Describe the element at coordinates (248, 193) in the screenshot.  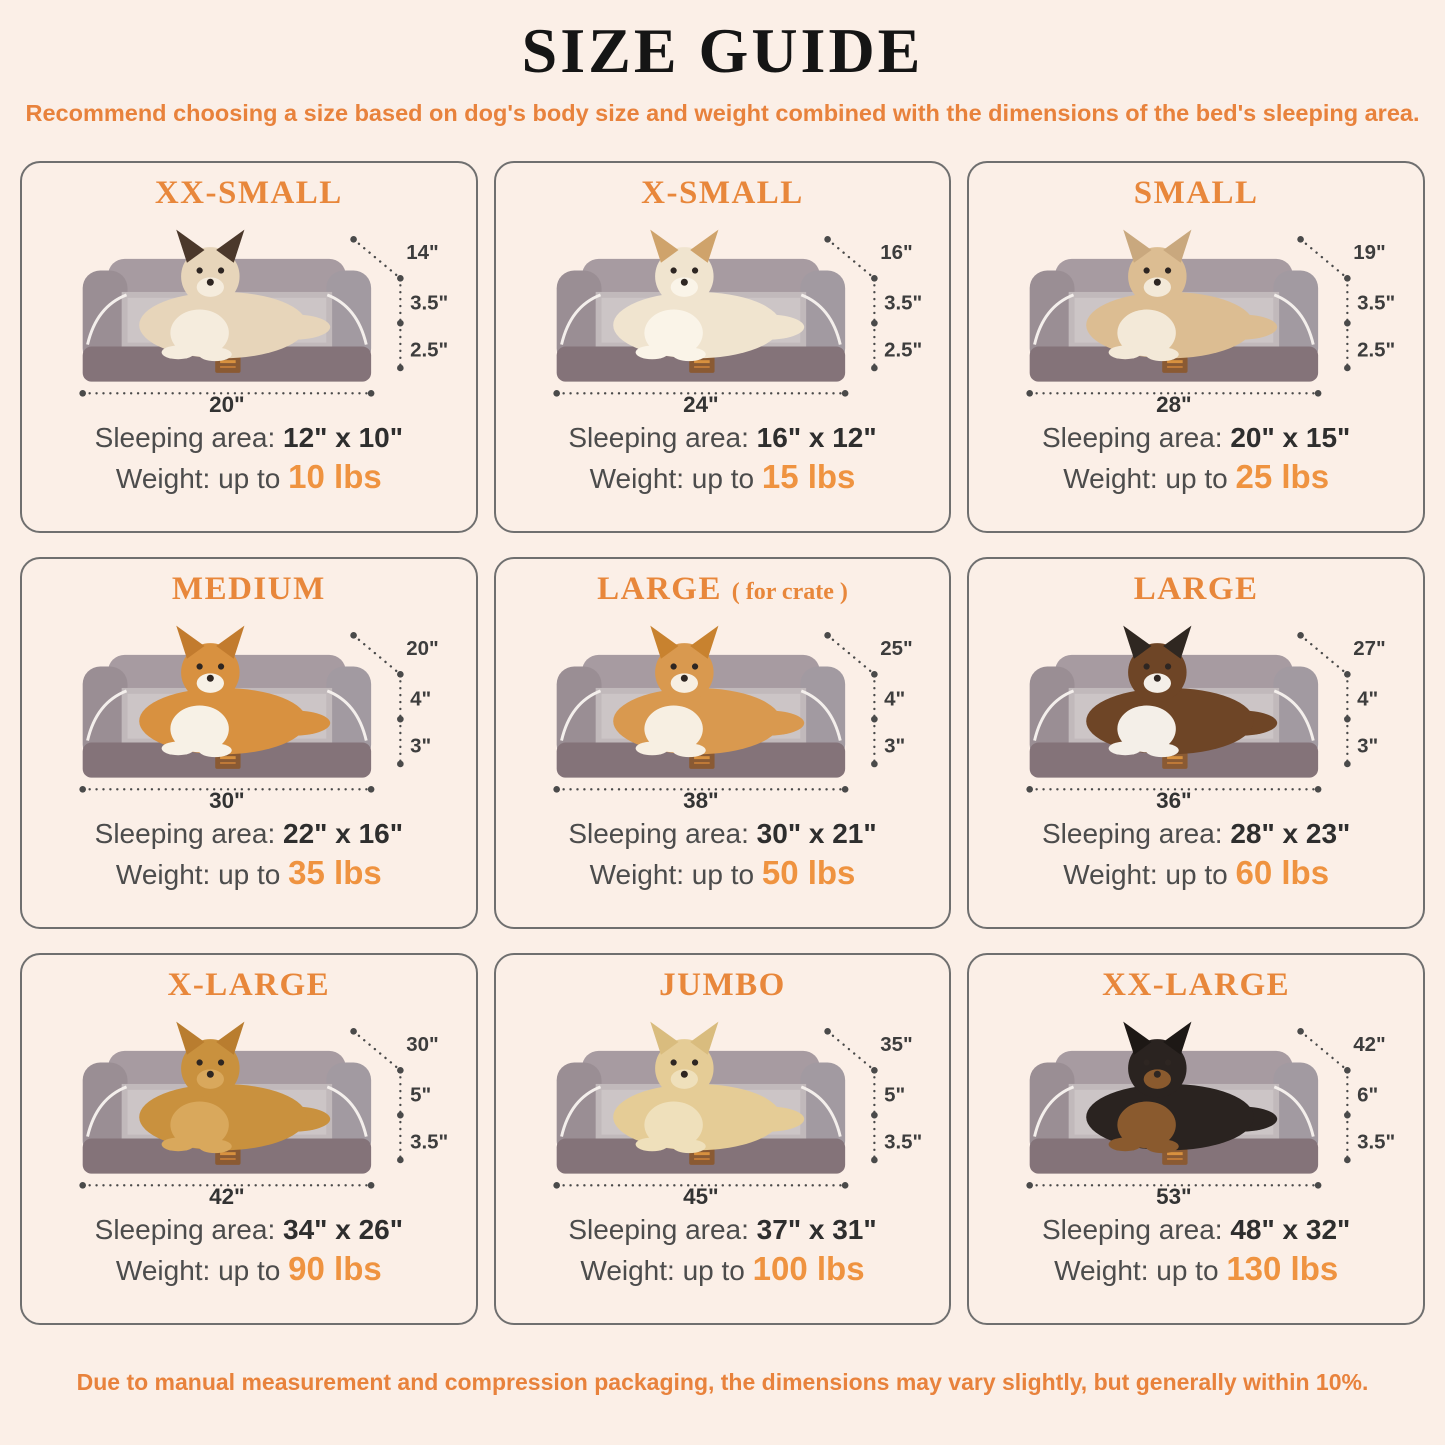
I see `size-name: XX-SMALL` at that location.